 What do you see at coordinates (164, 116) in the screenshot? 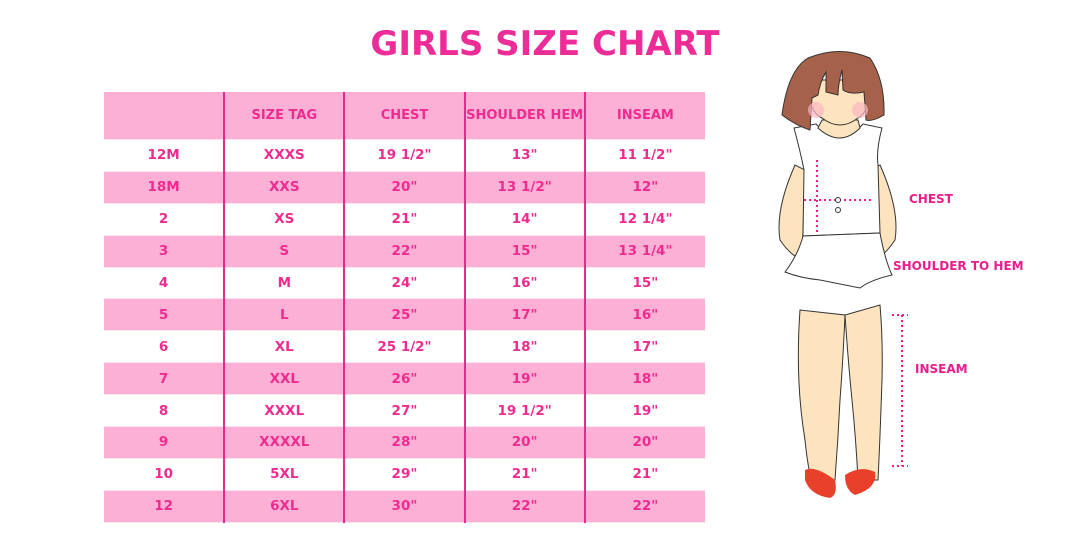
I see `header-cell` at bounding box center [164, 116].